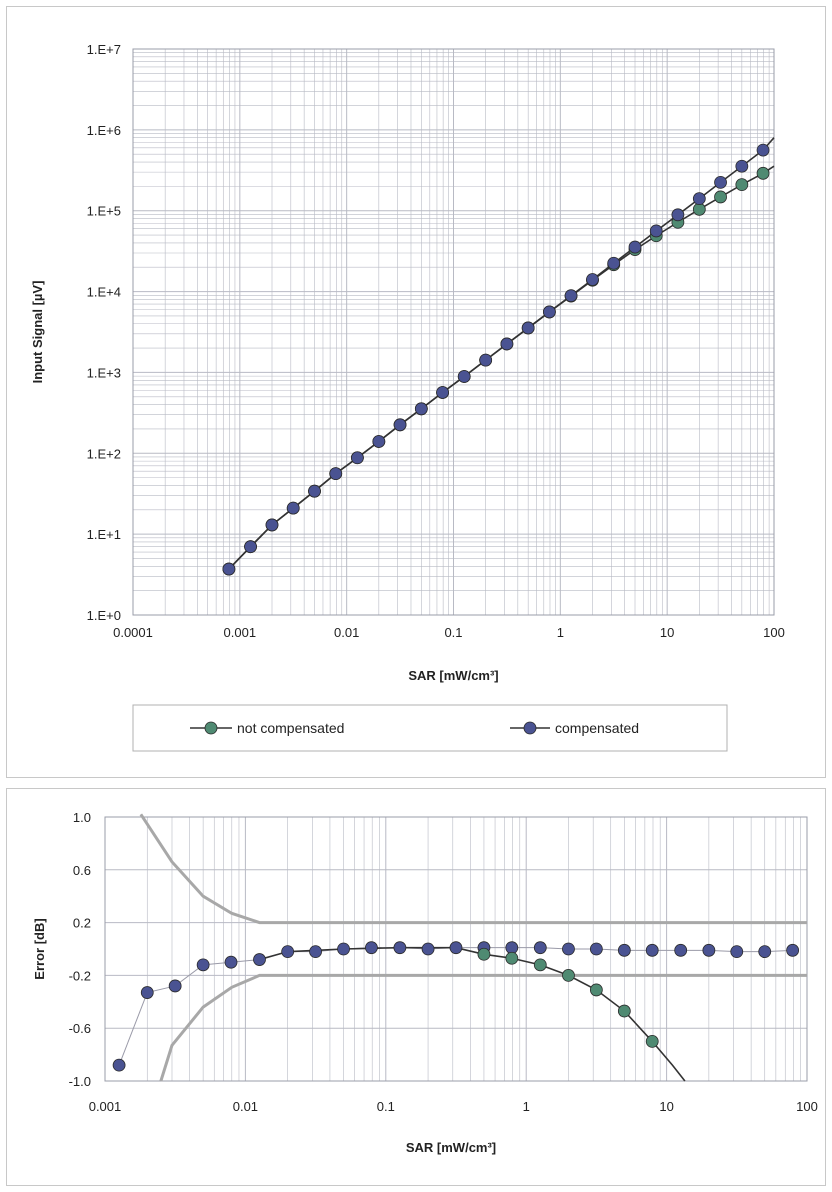  Describe the element at coordinates (386, 1106) in the screenshot. I see `bottom-x-tick-label: 0.1` at that location.